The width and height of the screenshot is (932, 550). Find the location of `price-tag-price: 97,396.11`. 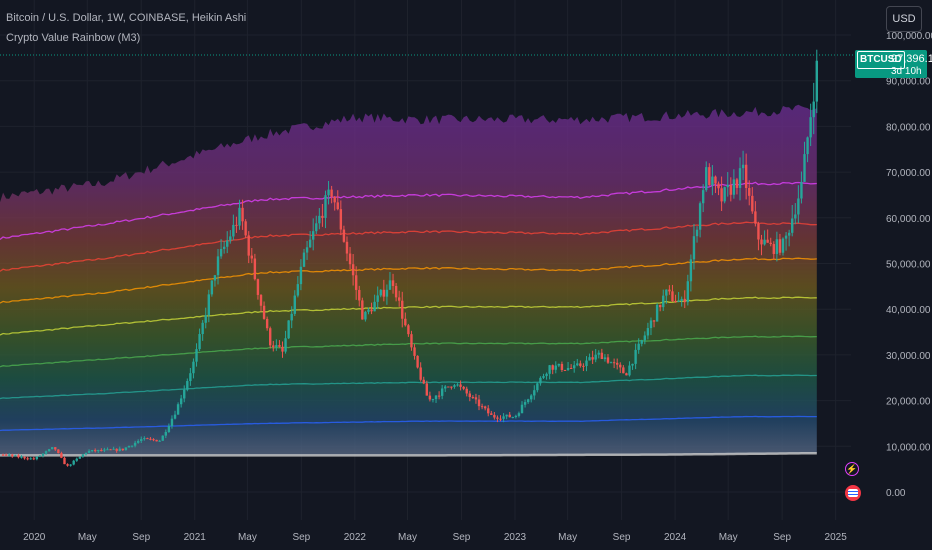

price-tag-price: 97,396.11 is located at coordinates (911, 59).